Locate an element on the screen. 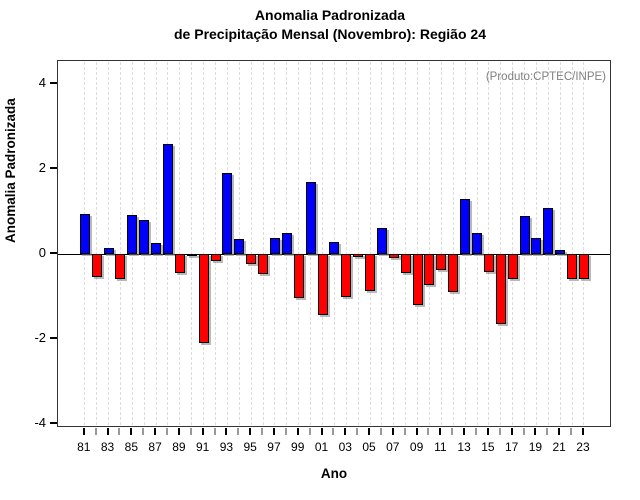 The image size is (640, 500). x-tick-label-2021: 21 is located at coordinates (559, 447).